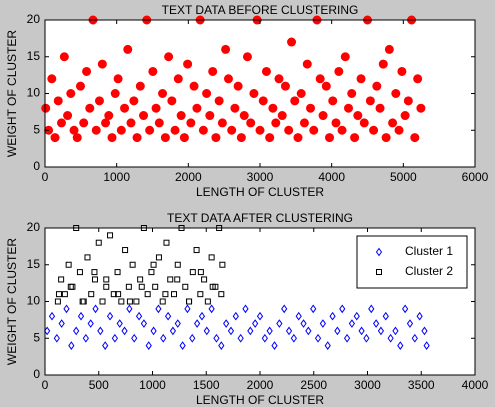 This screenshot has height=407, width=495. Describe the element at coordinates (45, 385) in the screenshot. I see `x-tick-label: 0` at that location.